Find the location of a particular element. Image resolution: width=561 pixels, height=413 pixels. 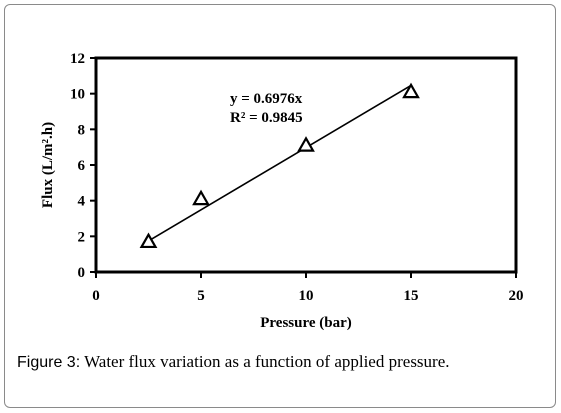

y-tick-label: 10 is located at coordinates (77, 95).